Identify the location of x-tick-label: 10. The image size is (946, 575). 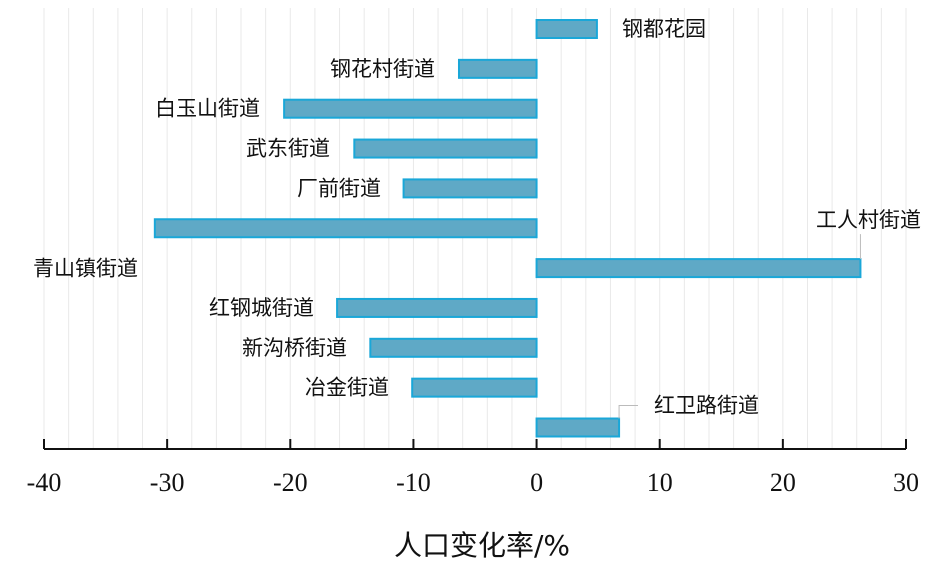
(660, 482).